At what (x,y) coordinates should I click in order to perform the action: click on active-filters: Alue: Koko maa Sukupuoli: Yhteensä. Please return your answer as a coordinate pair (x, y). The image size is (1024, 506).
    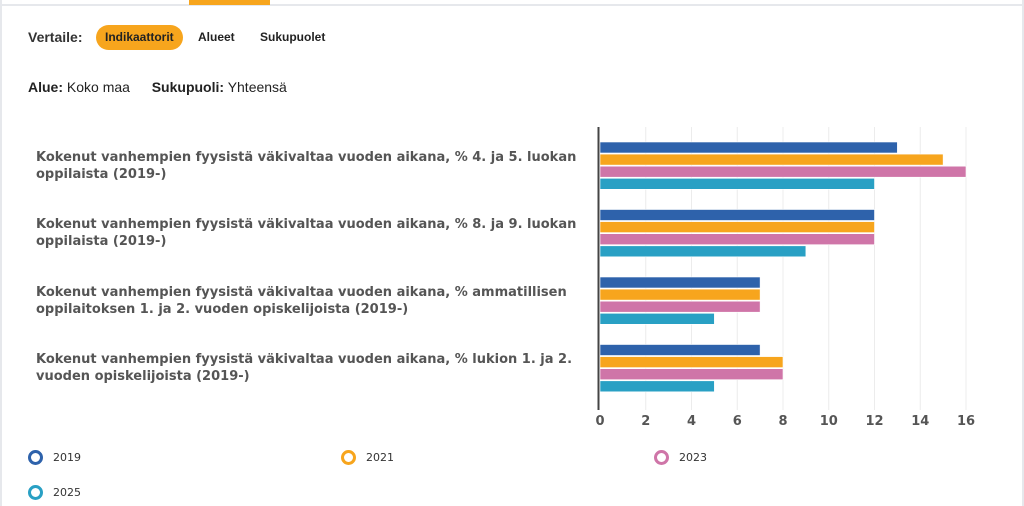
    Looking at the image, I should click on (157, 87).